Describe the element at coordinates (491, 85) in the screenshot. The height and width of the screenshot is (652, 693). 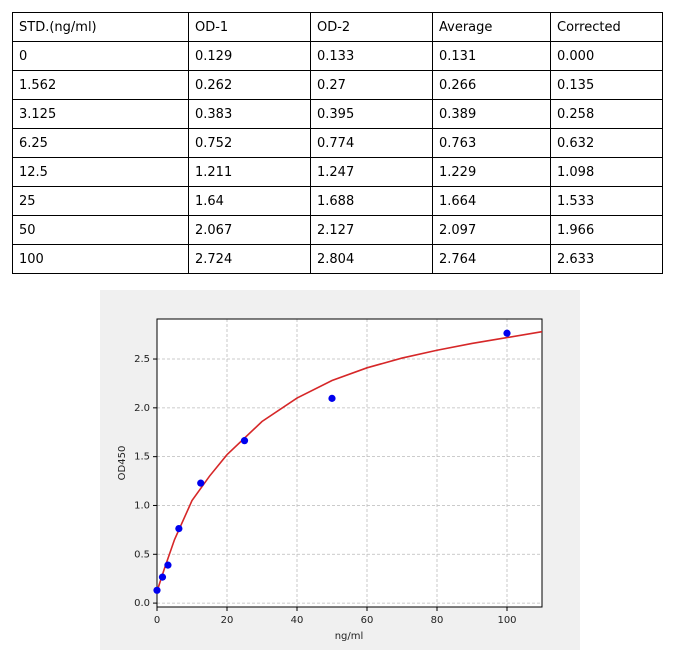
I see `table-cell: 0.266` at that location.